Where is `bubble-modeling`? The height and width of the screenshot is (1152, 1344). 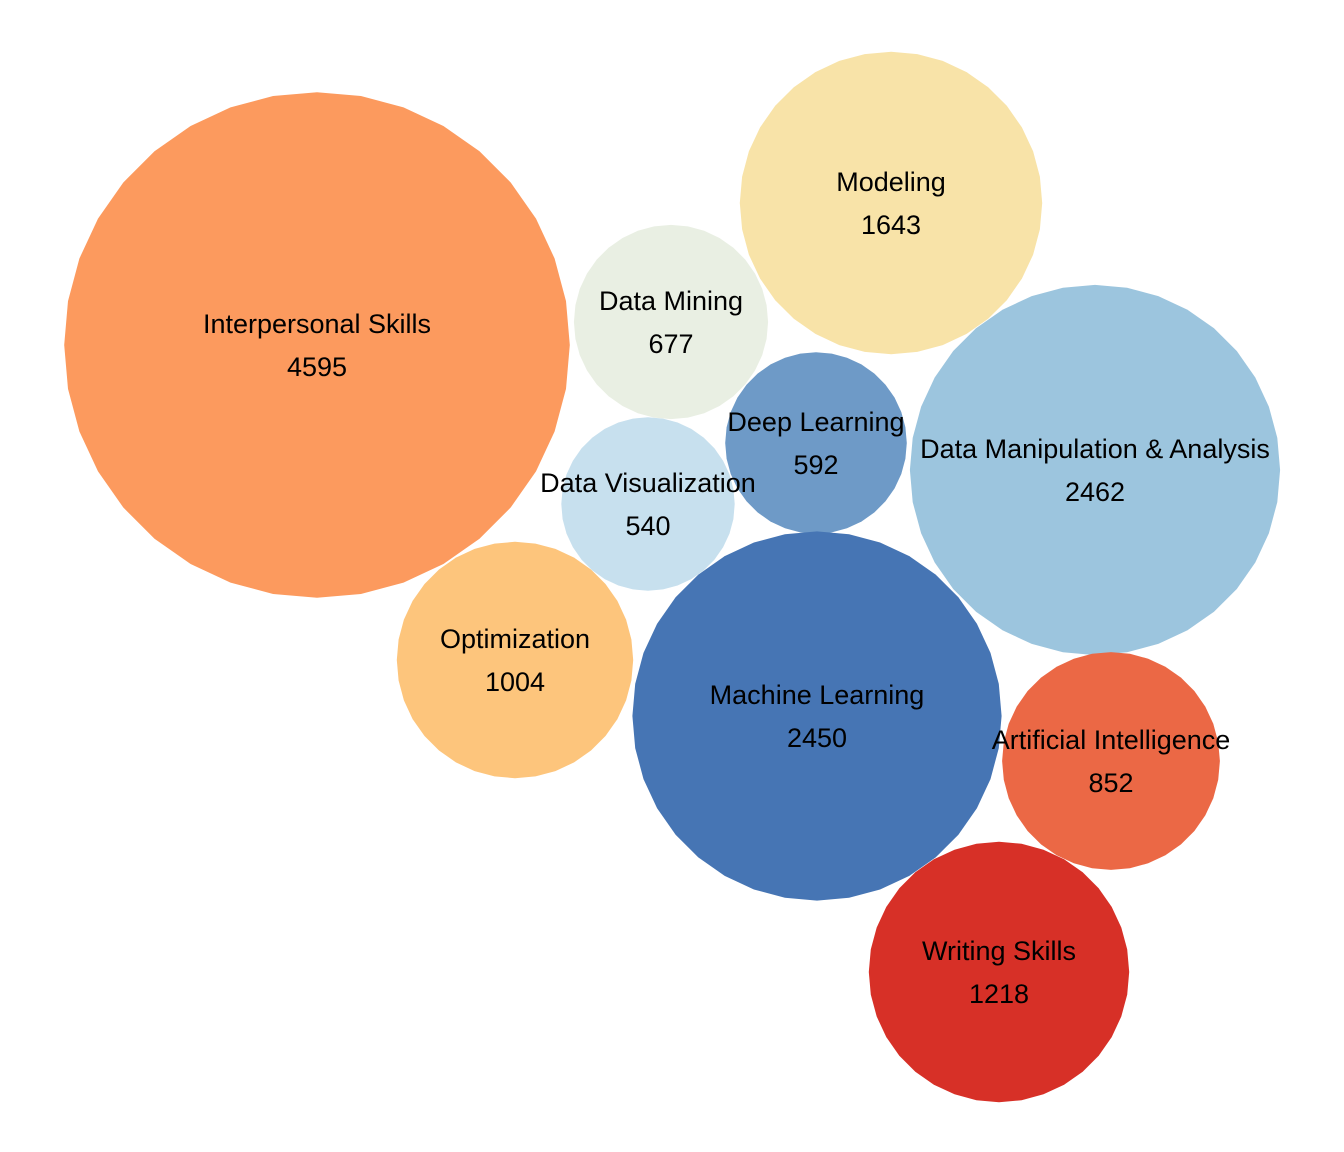 bubble-modeling is located at coordinates (891, 203).